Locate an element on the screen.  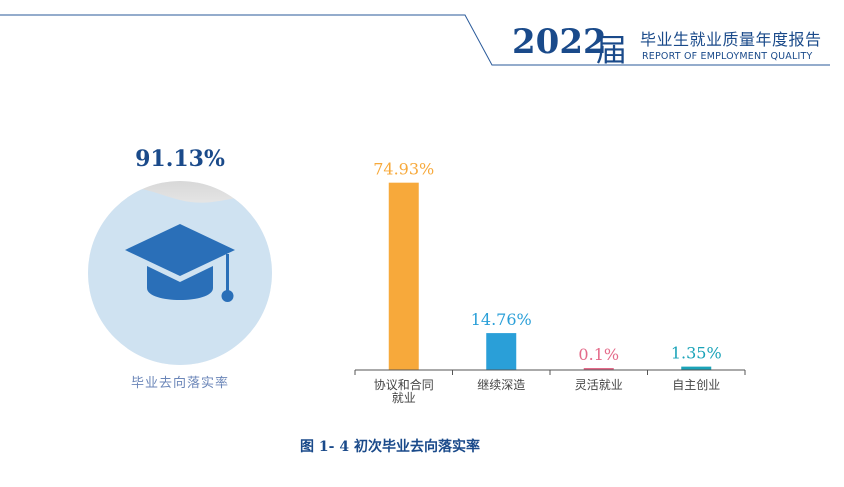
rate-fill is located at coordinates (180, 276).